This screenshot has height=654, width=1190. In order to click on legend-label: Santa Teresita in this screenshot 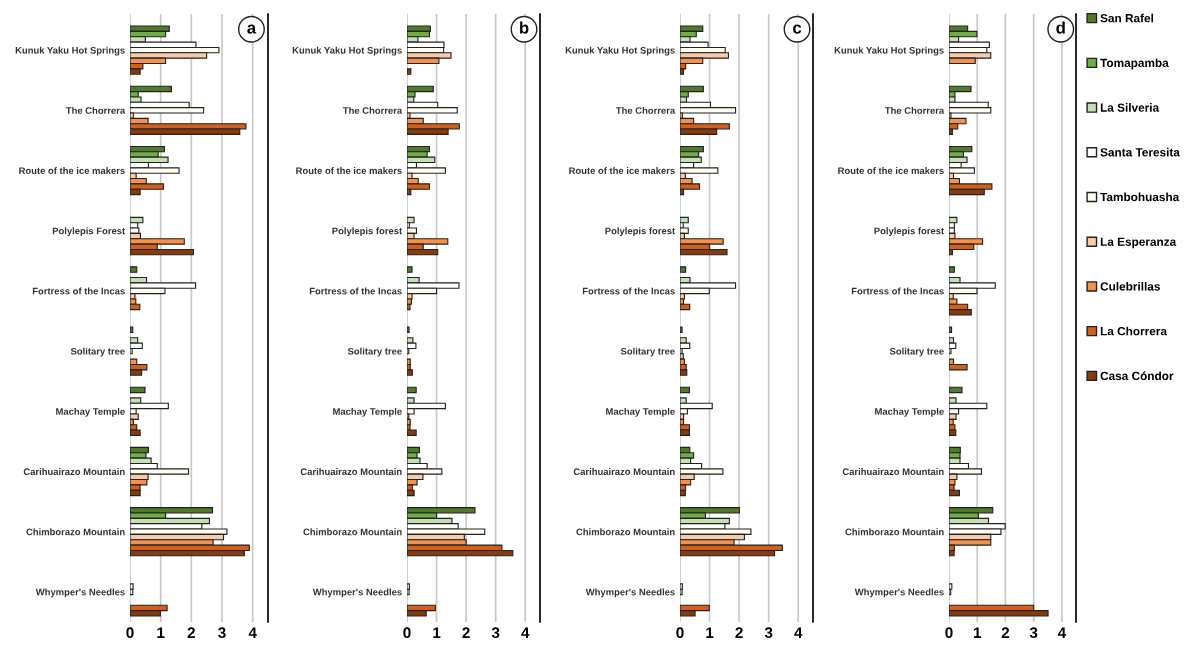, I will do `click(1140, 152)`.